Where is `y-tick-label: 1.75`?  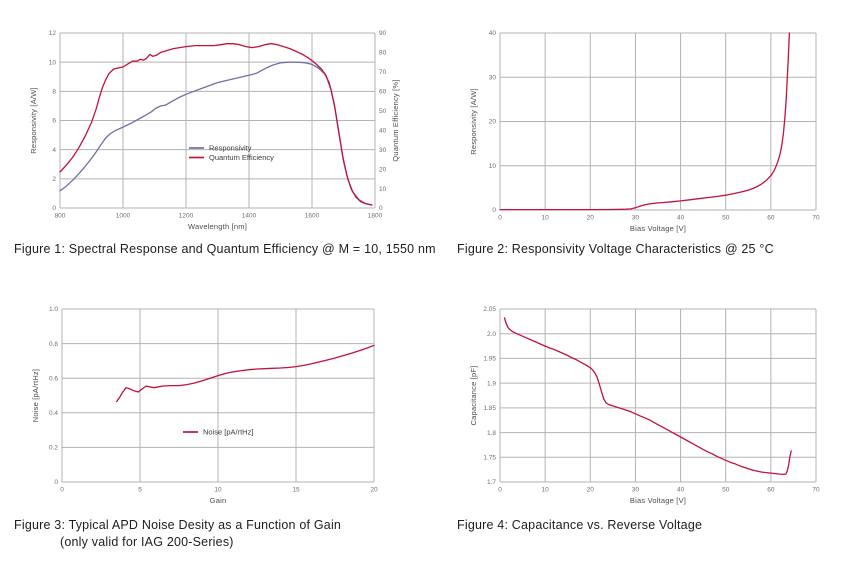
y-tick-label: 1.75 is located at coordinates (489, 457).